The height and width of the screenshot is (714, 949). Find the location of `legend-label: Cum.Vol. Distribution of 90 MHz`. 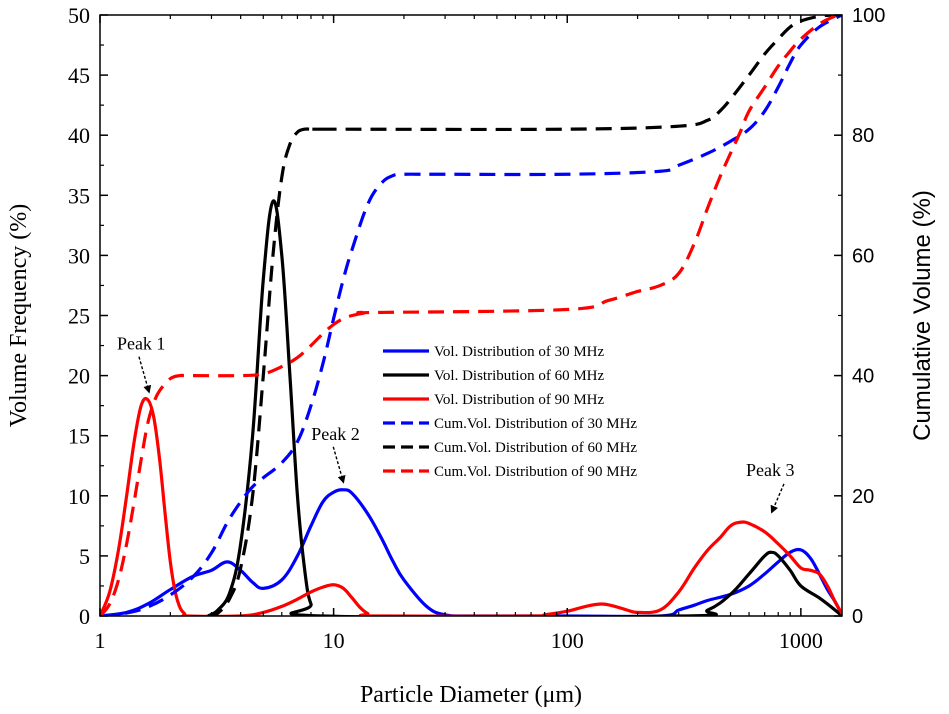

legend-label: Cum.Vol. Distribution of 90 MHz is located at coordinates (535, 472).